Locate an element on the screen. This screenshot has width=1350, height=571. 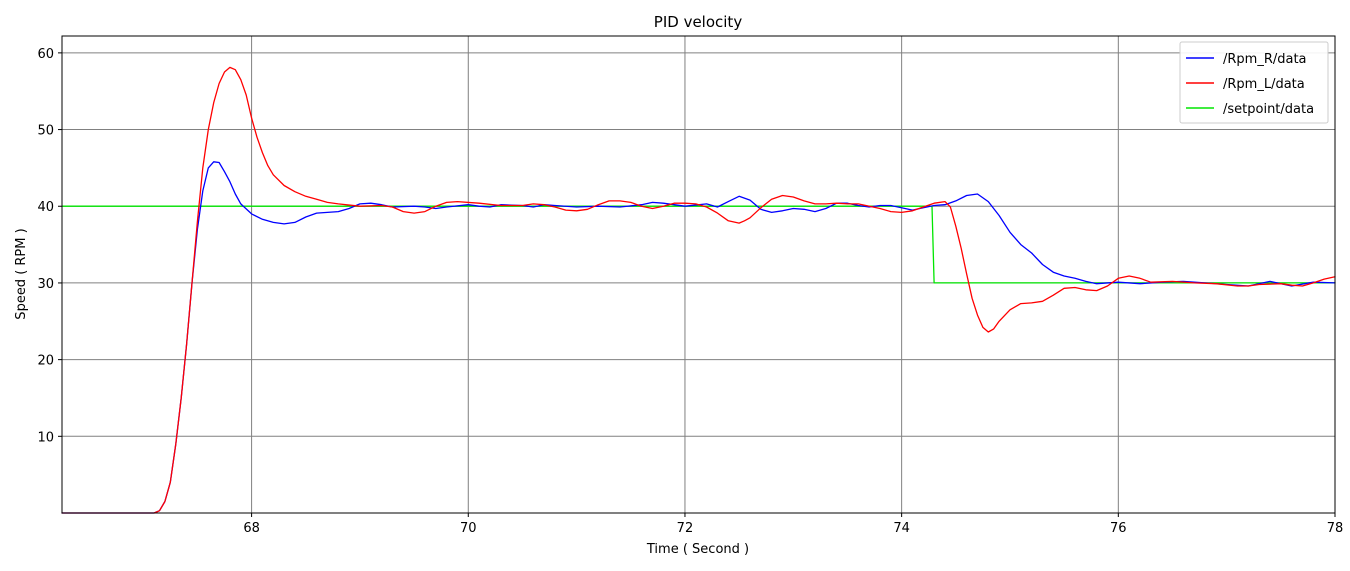
y-tick-label: 60 is located at coordinates (45, 54).